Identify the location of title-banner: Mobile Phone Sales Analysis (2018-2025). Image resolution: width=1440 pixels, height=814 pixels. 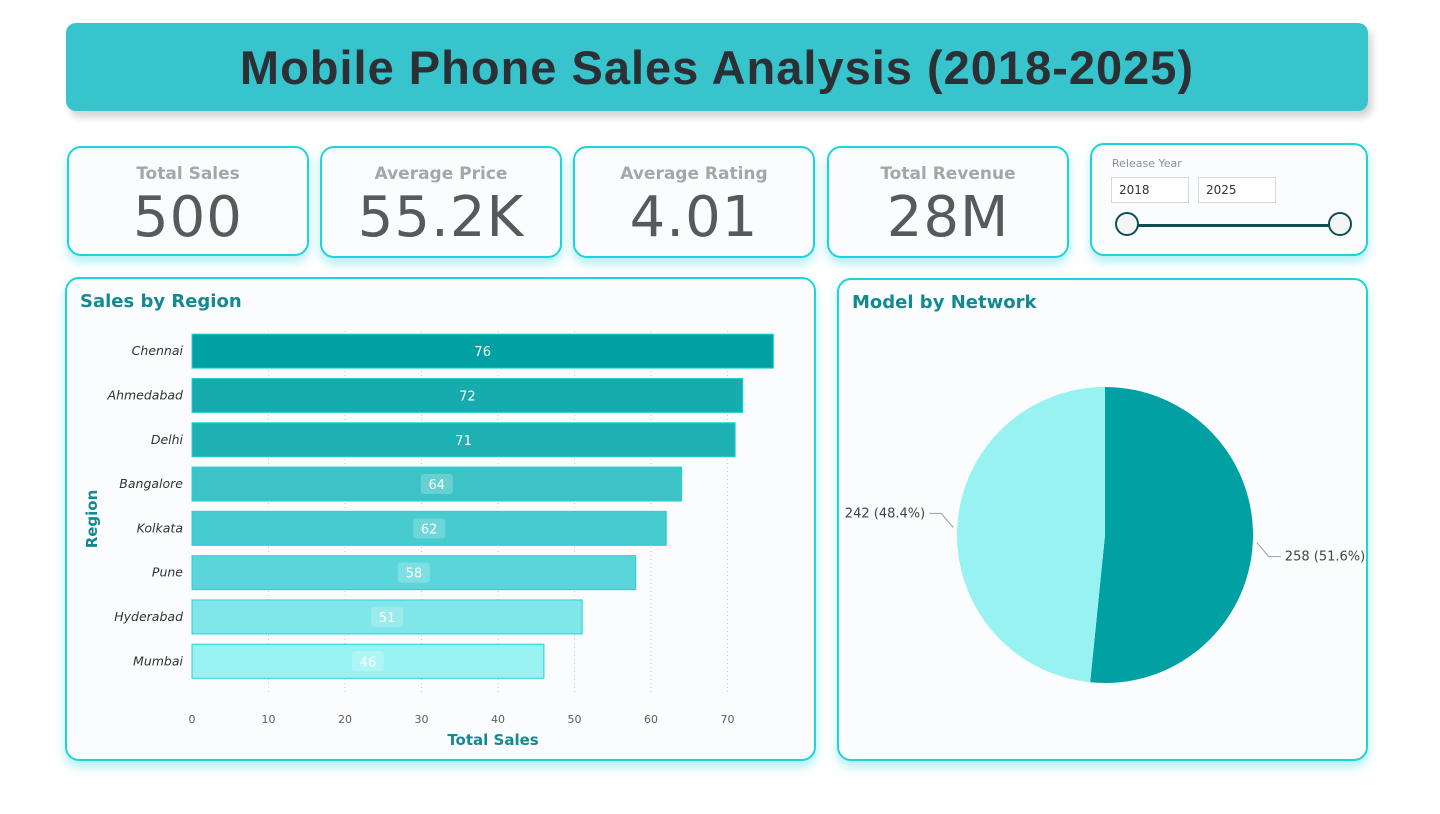
(717, 67).